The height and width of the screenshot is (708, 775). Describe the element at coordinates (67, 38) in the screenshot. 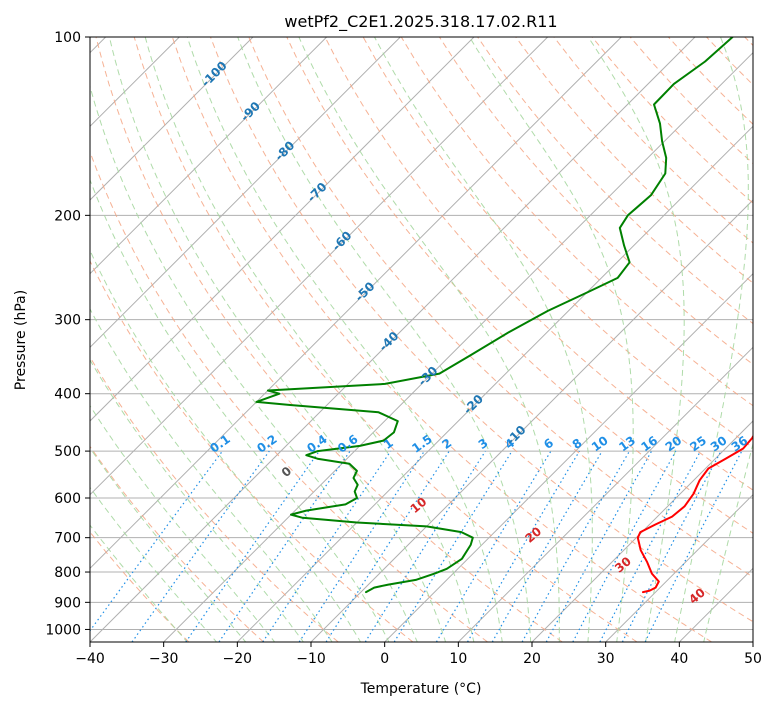

I see `y-tick-label: 100` at that location.